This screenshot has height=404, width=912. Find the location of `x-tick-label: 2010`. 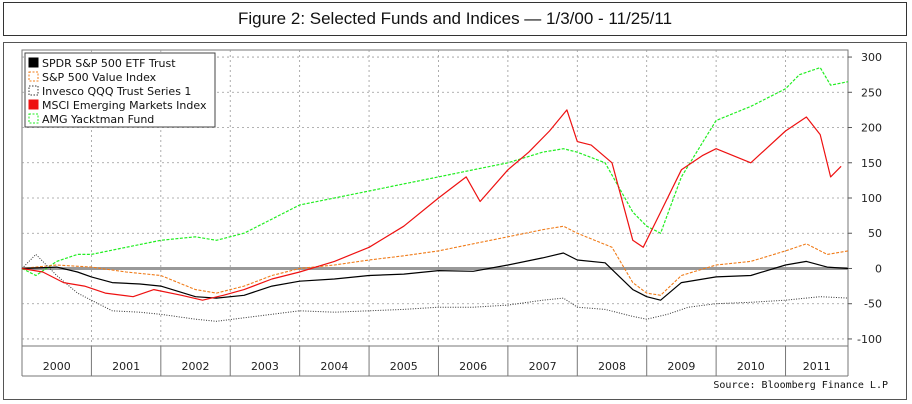

x-tick-label: 2010 is located at coordinates (751, 366).